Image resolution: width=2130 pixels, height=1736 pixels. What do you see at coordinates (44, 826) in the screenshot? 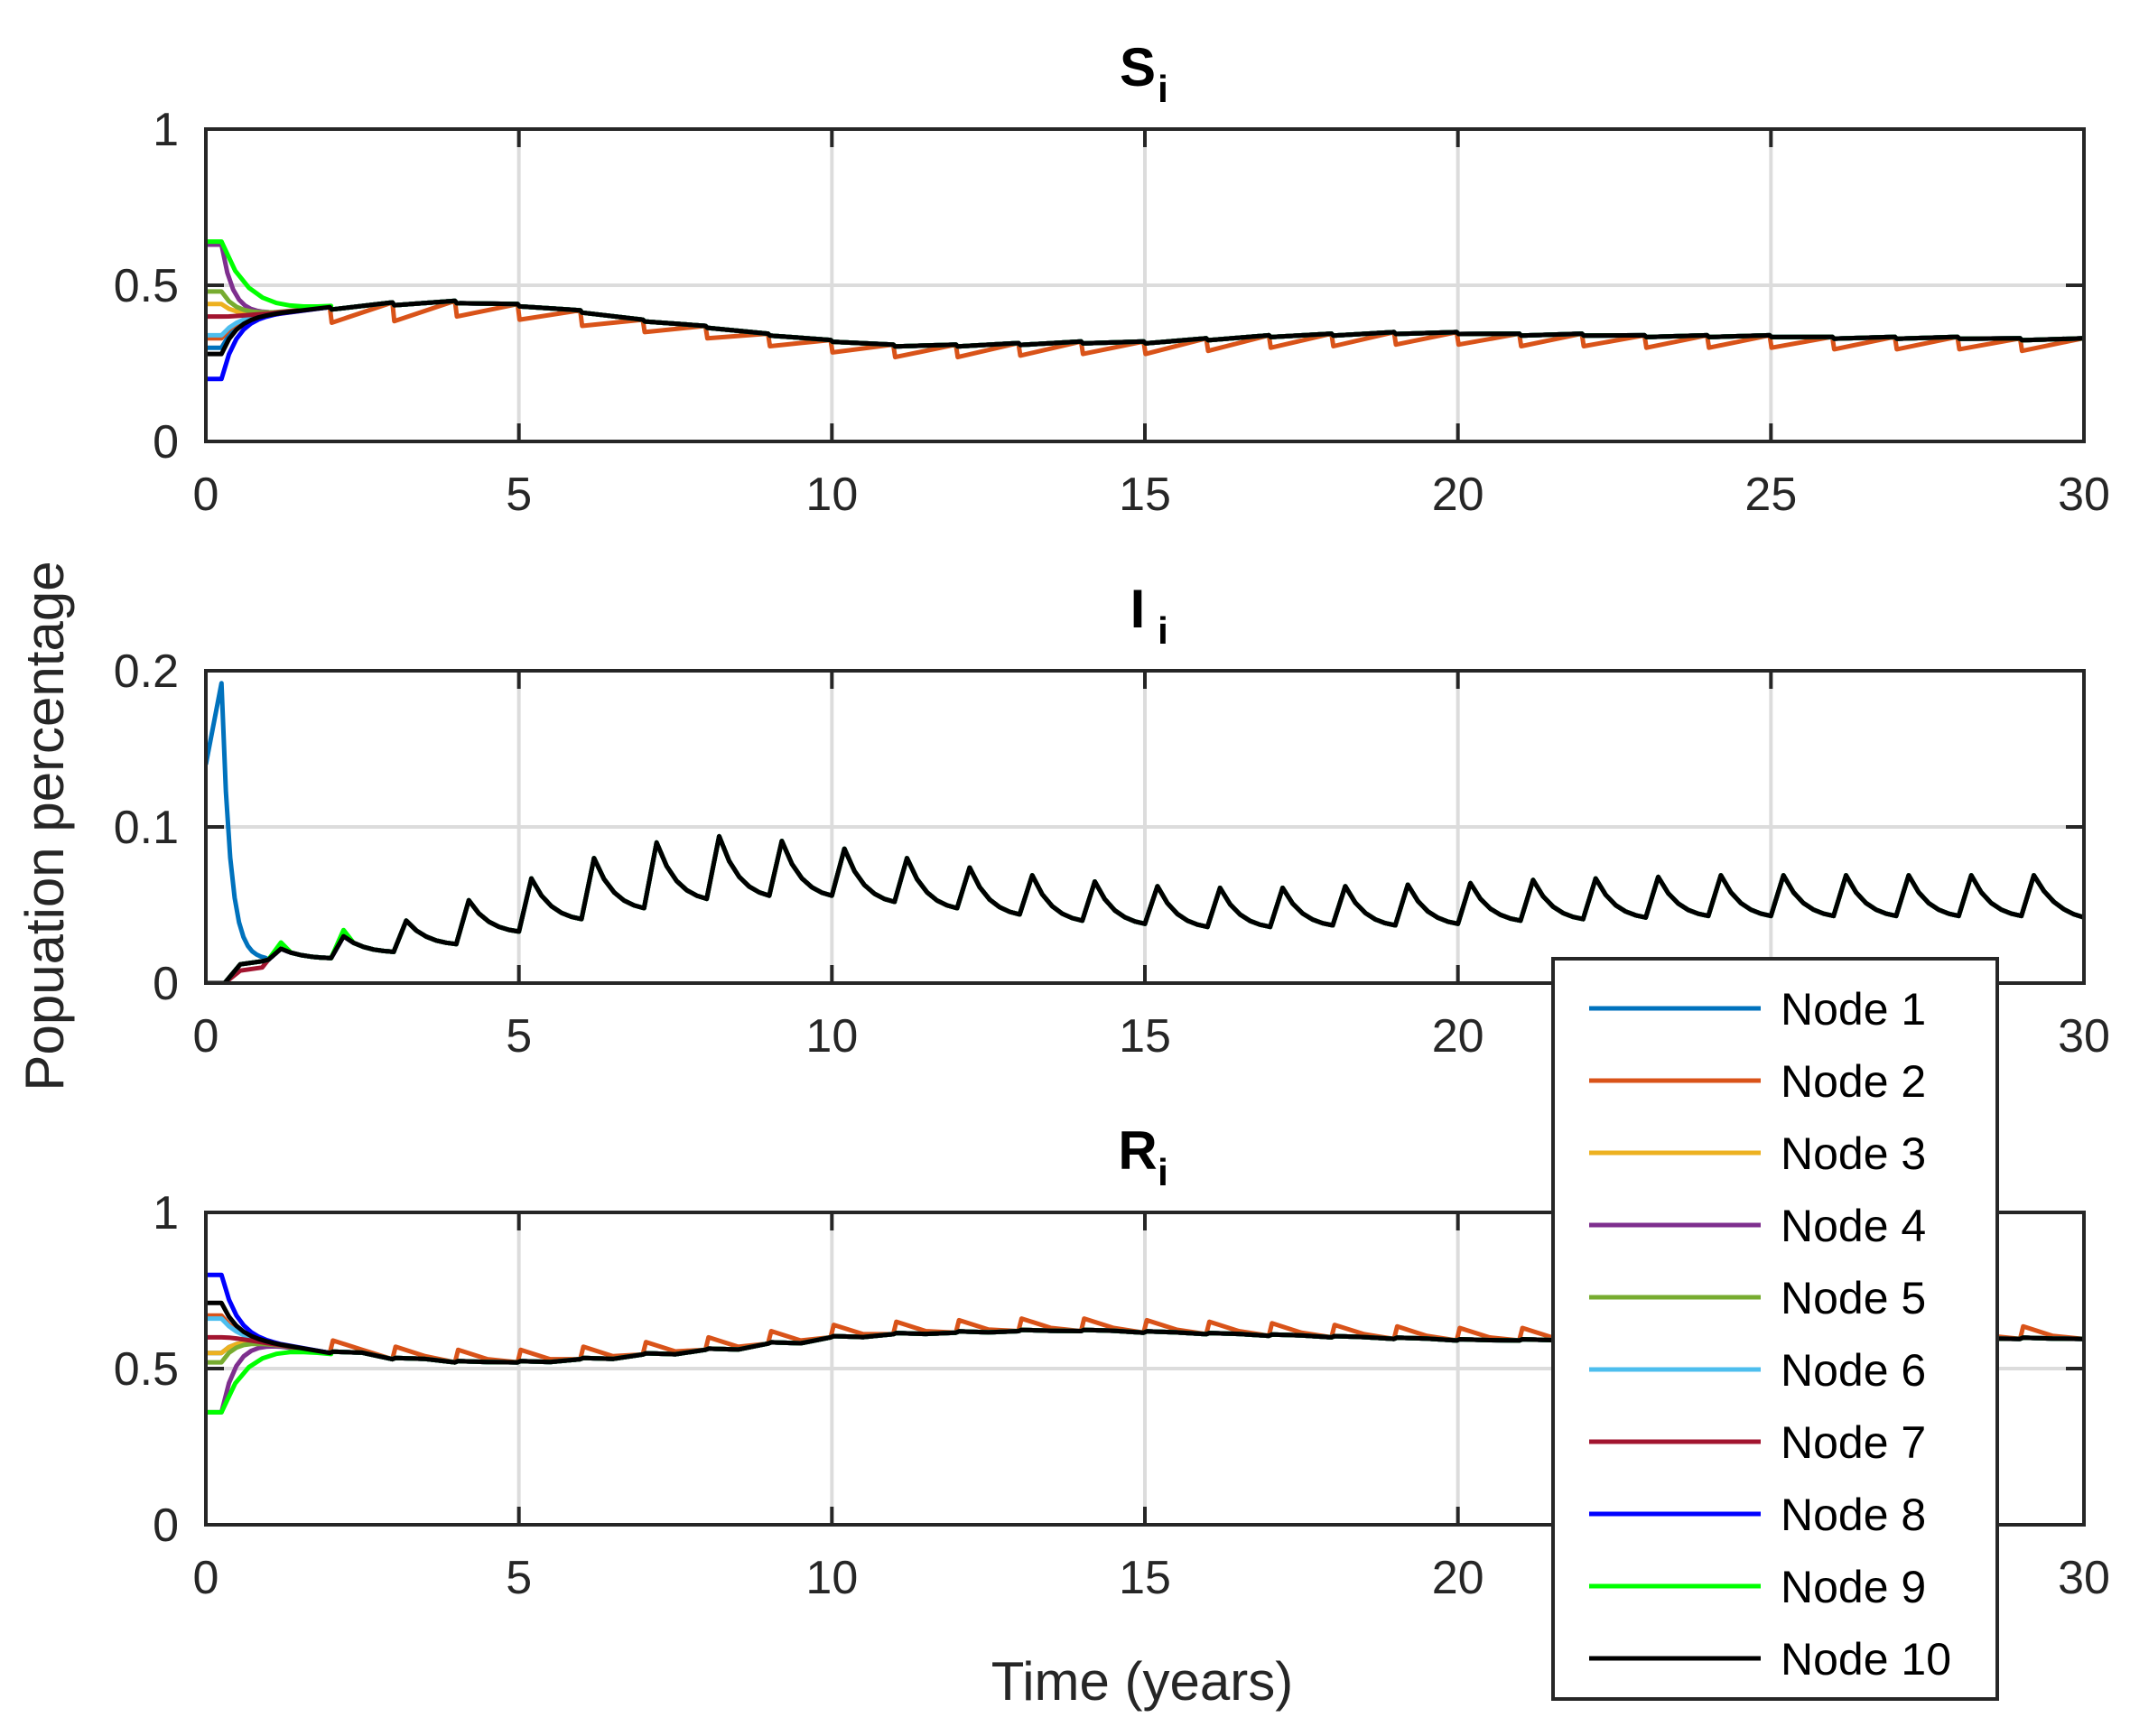
I see `y-axis-label: Popuation percentage` at bounding box center [44, 826].